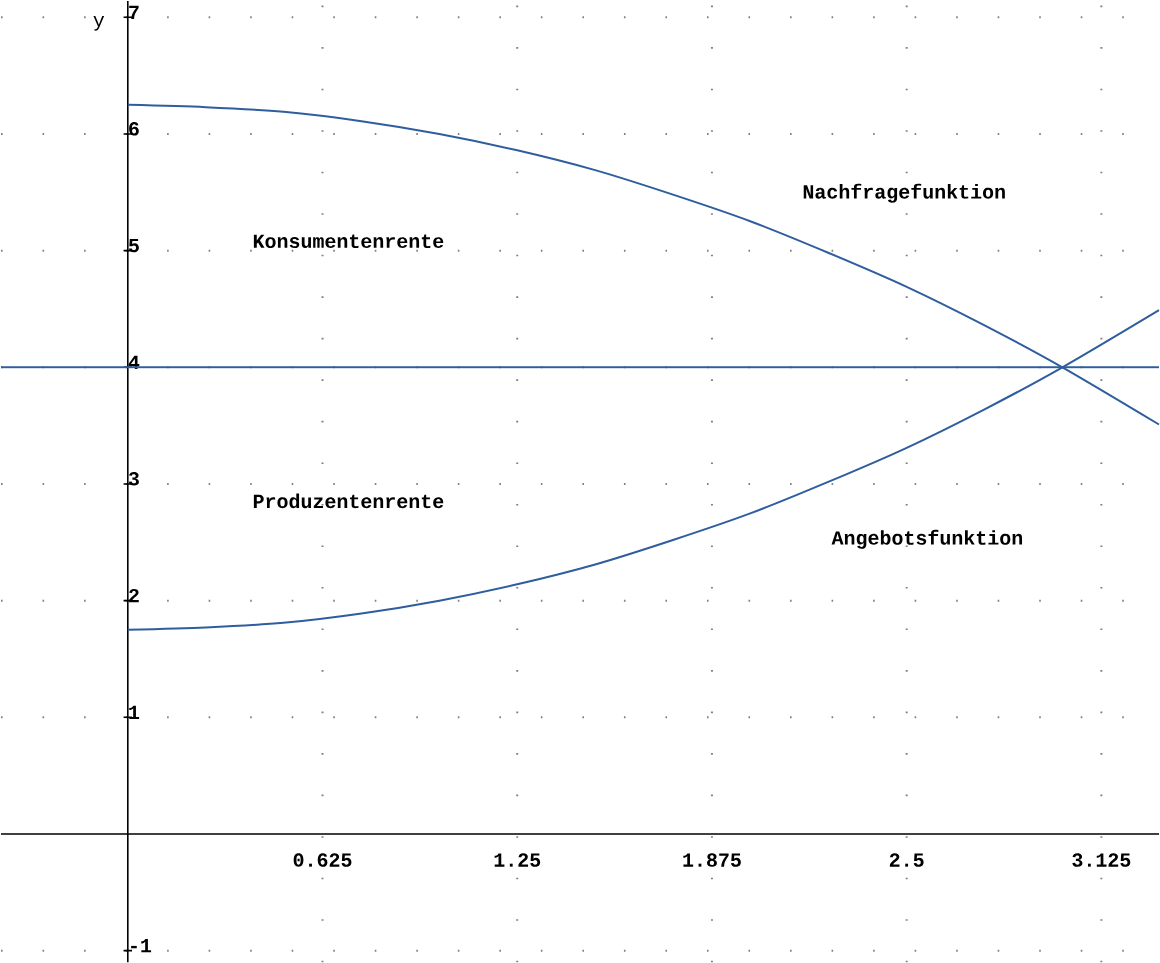 This screenshot has height=963, width=1160. Describe the element at coordinates (1101, 860) in the screenshot. I see `x-tick-label: 3.125` at that location.